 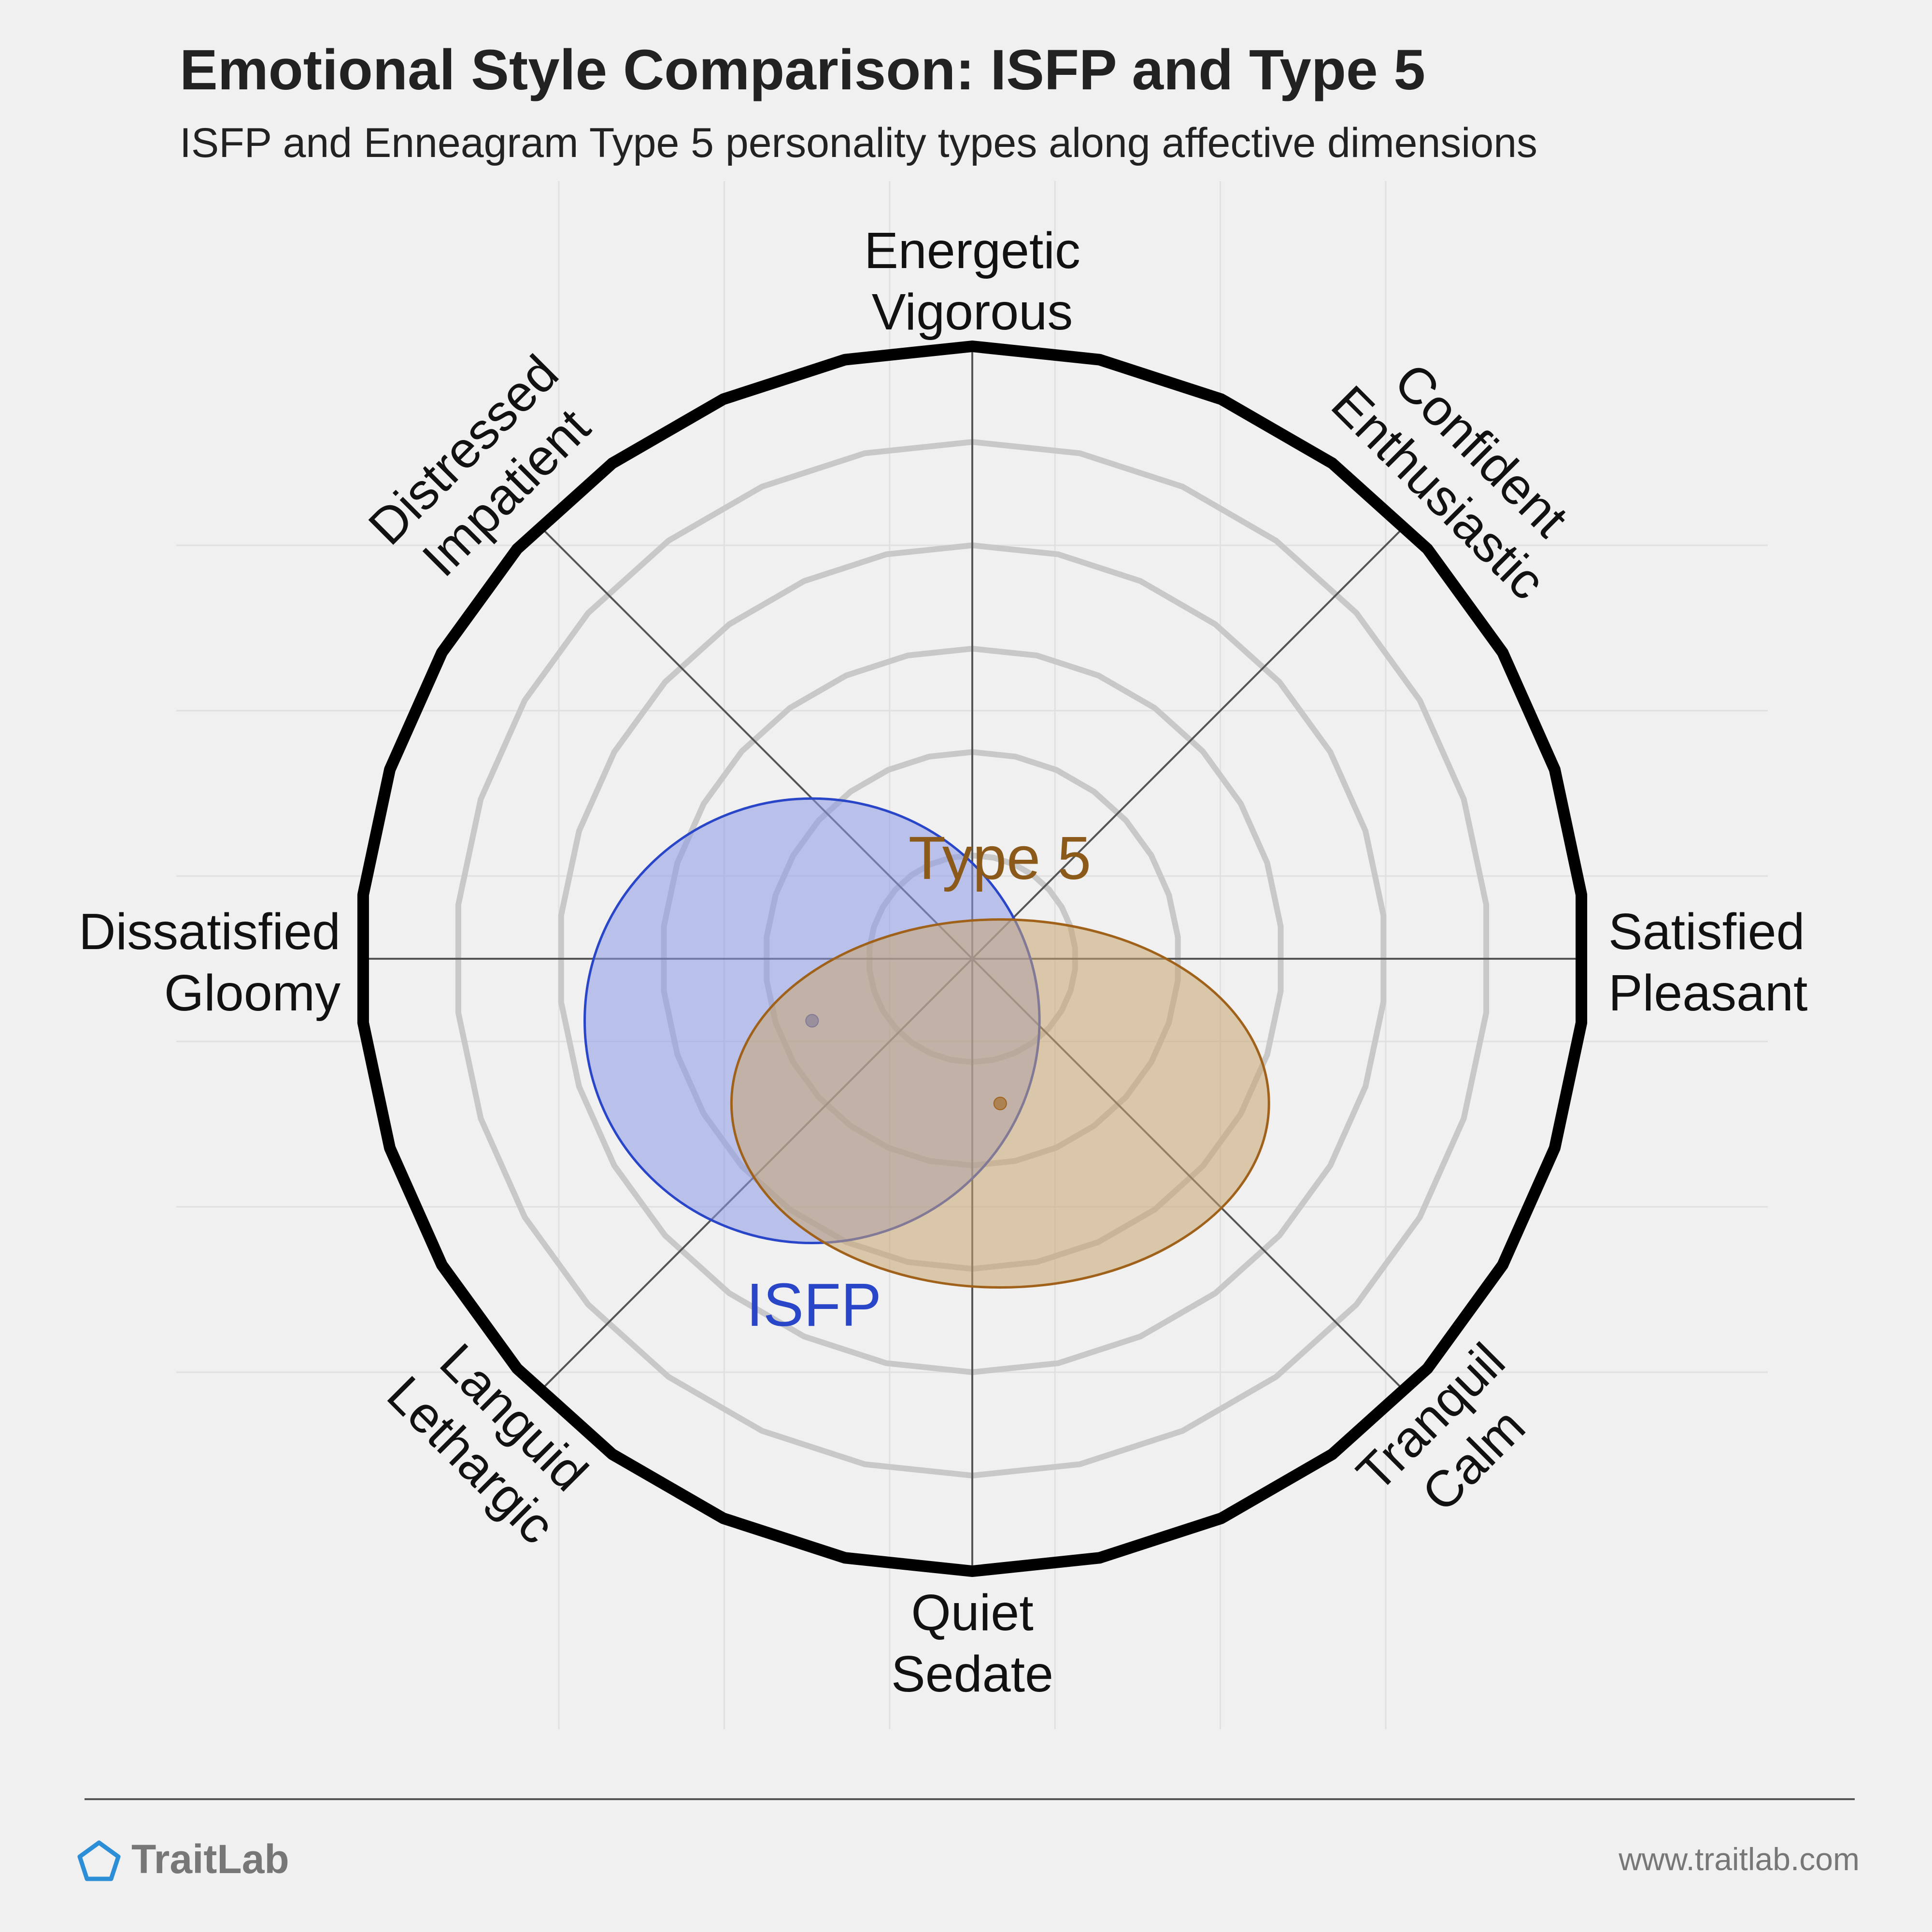 What do you see at coordinates (972, 1612) in the screenshot?
I see `axis-label-line: Quiet` at bounding box center [972, 1612].